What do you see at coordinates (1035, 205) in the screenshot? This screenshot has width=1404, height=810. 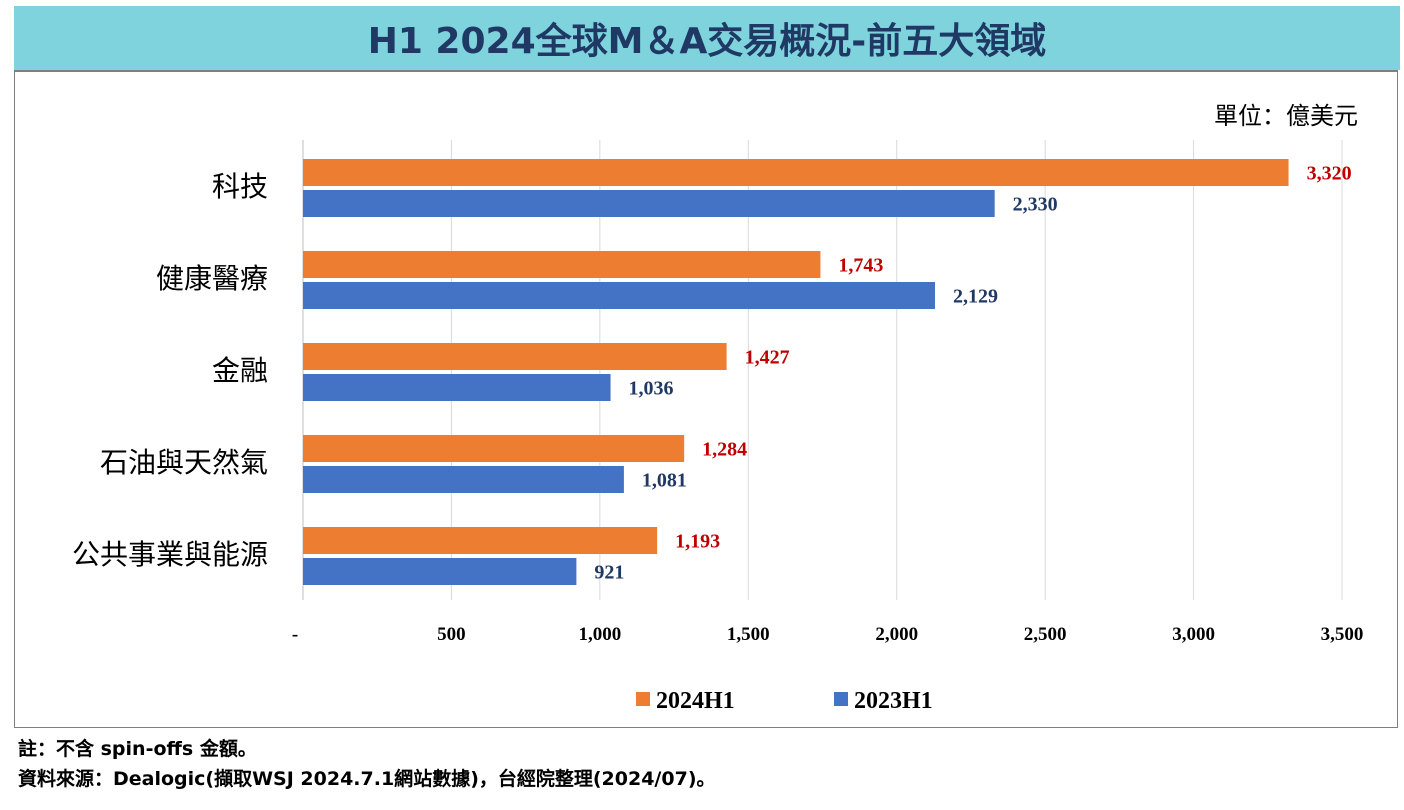 I see `value-label: 2,330` at bounding box center [1035, 205].